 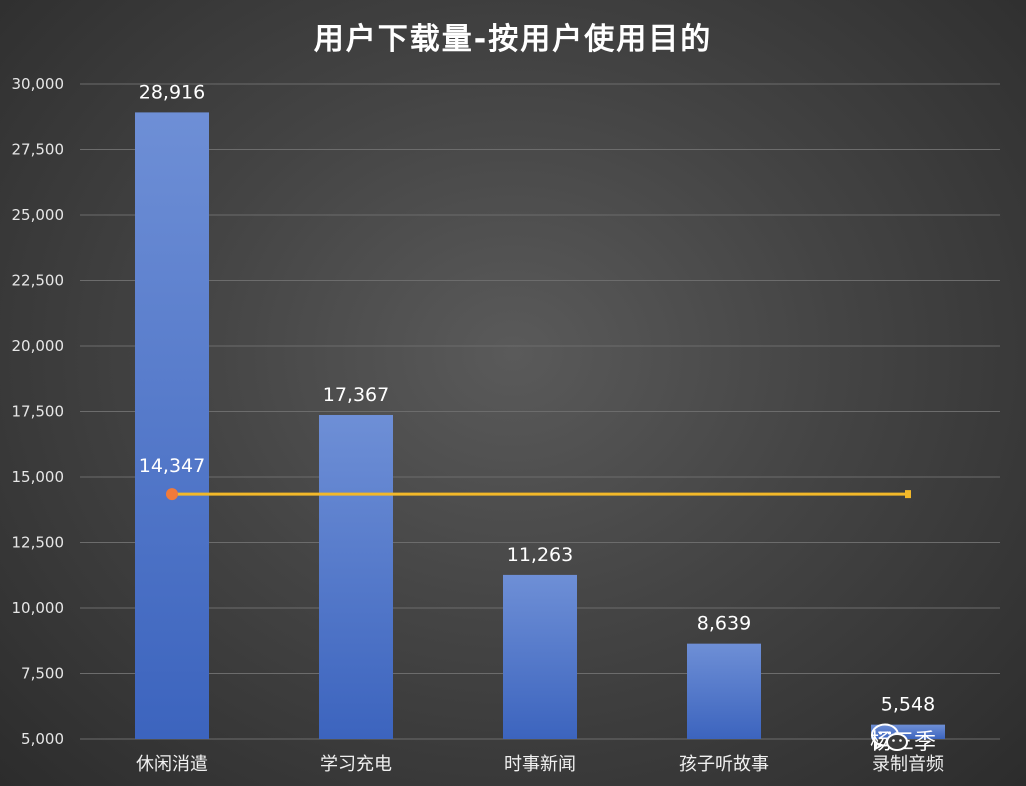 I want to click on y-tick-label: 17,500, so click(x=38, y=412).